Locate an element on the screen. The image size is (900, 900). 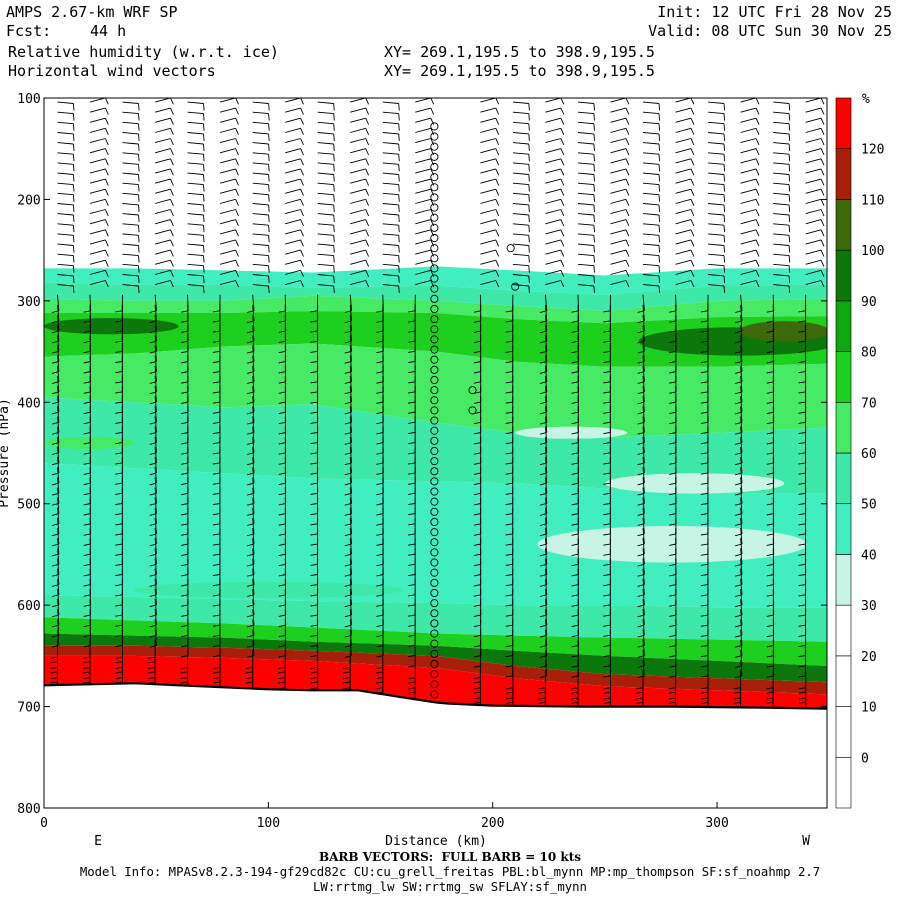
colorbar-label: 50 is located at coordinates (869, 505).